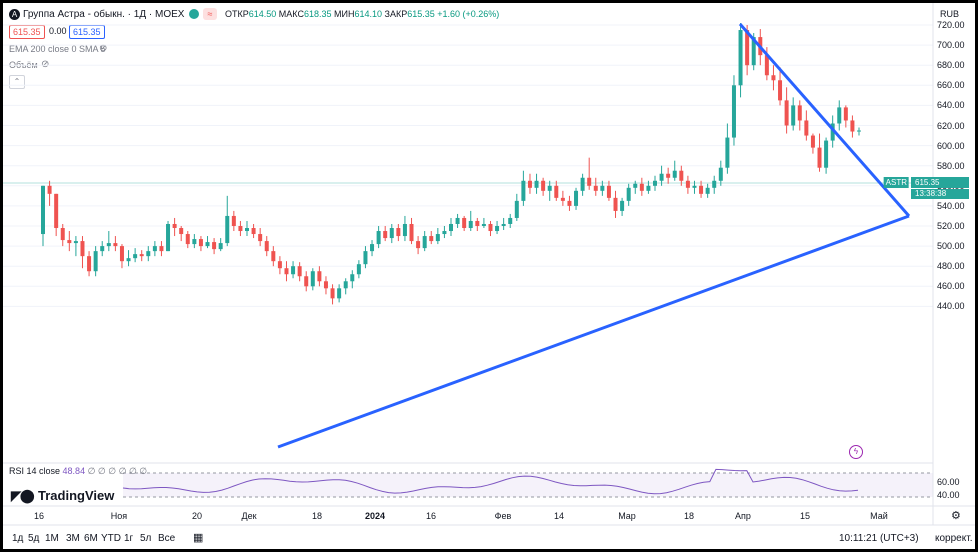 The width and height of the screenshot is (978, 552). What do you see at coordinates (17, 82) in the screenshot?
I see `collapse-legend-icon: ⌃` at bounding box center [17, 82].